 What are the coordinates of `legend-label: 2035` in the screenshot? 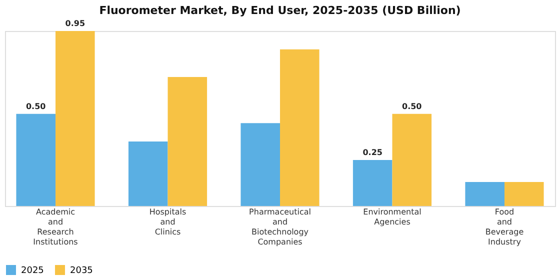 It's located at (81, 271).